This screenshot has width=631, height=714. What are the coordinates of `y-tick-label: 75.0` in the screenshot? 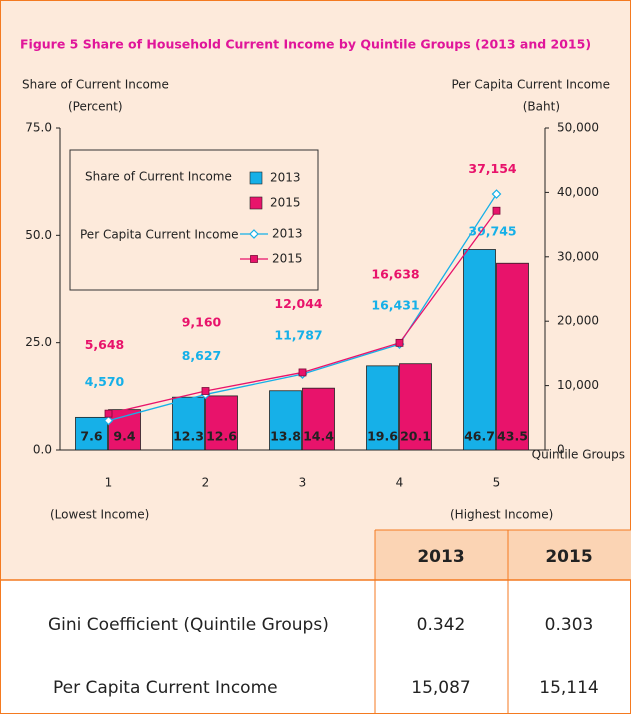 It's located at (38, 128).